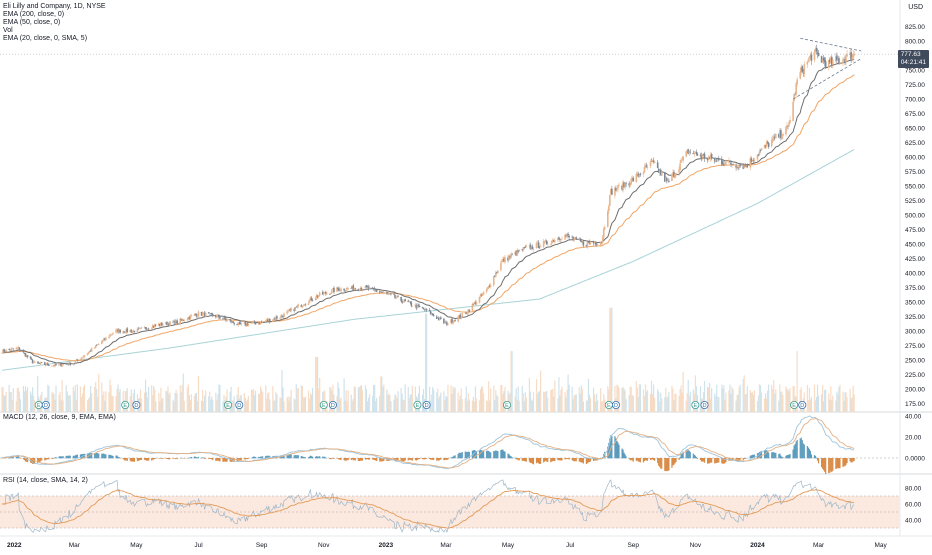  What do you see at coordinates (915, 259) in the screenshot?
I see `price-tick-label: 425.00` at bounding box center [915, 259].